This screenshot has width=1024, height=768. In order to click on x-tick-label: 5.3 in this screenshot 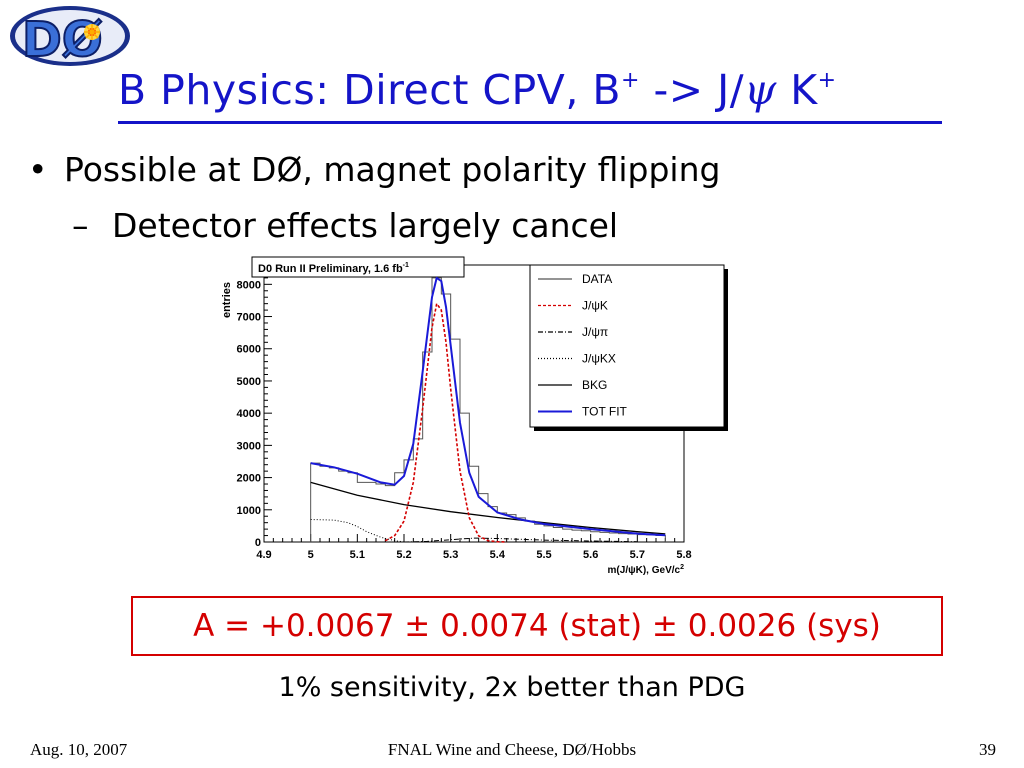, I will do `click(450, 555)`.